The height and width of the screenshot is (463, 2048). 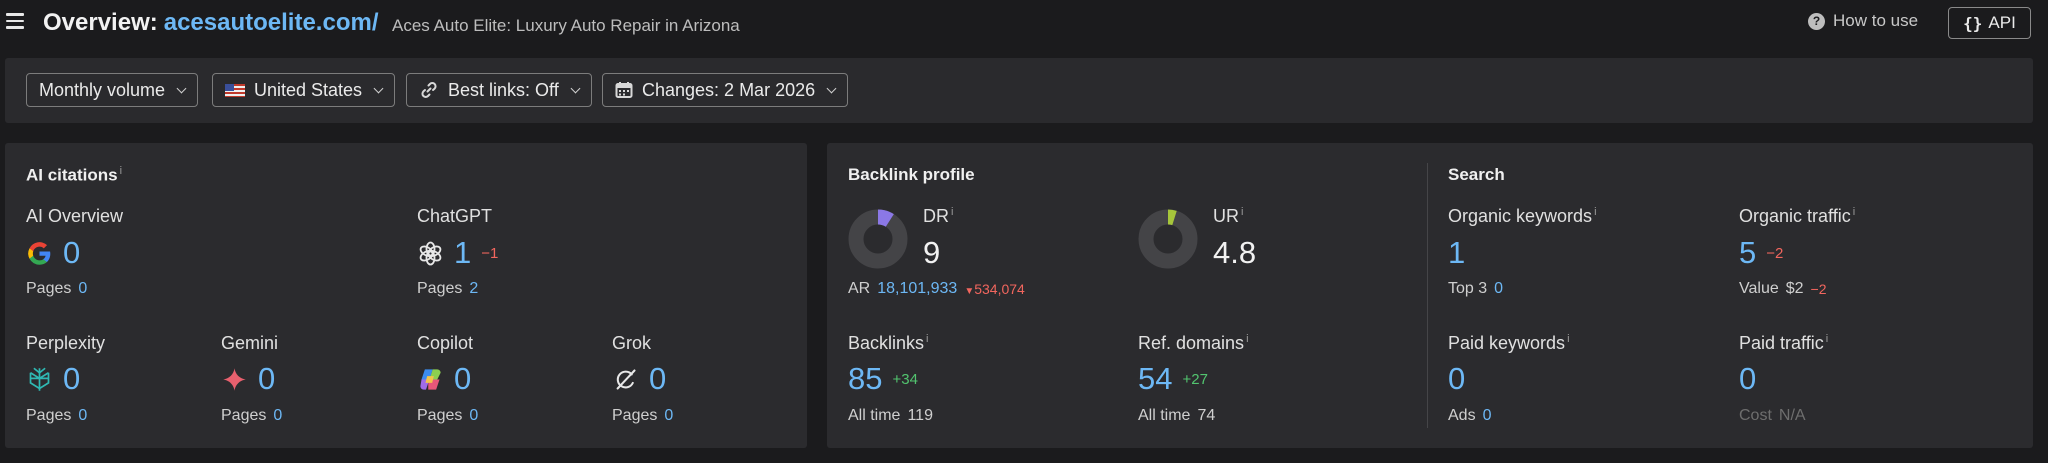 I want to click on country-dropdown-label: United States, so click(x=308, y=89).